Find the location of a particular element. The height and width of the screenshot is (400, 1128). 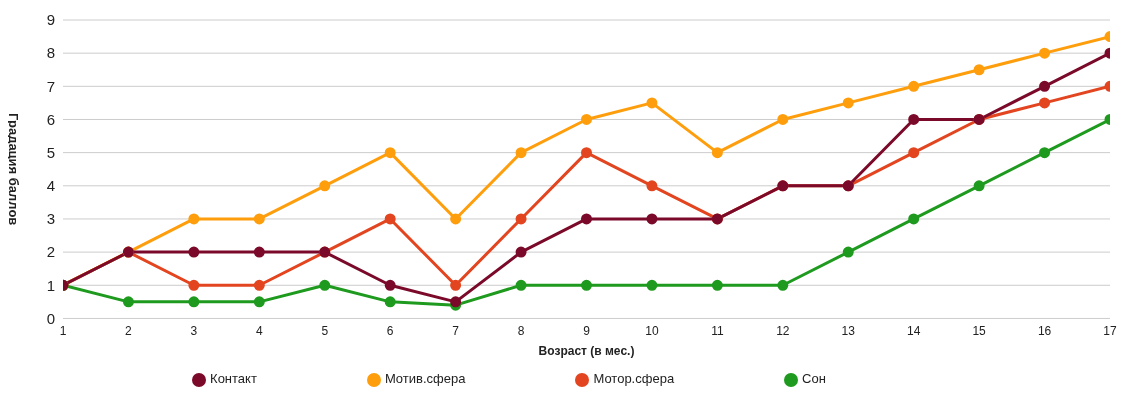

x-tick-label: 7 is located at coordinates (456, 330).